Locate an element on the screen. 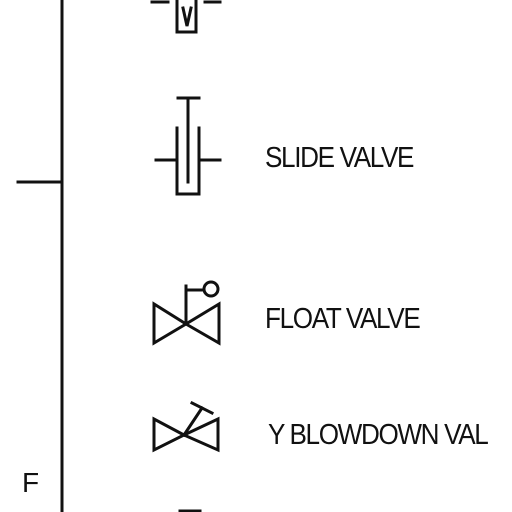 This screenshot has width=512, height=512. float-valve-label: FLOAT VALVE is located at coordinates (343, 319).